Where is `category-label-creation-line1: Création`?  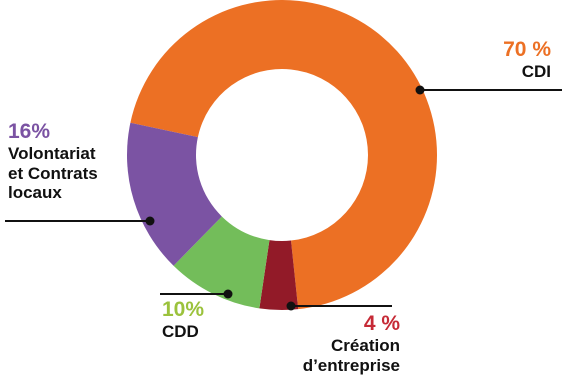
category-label-creation-line1: Création is located at coordinates (365, 346).